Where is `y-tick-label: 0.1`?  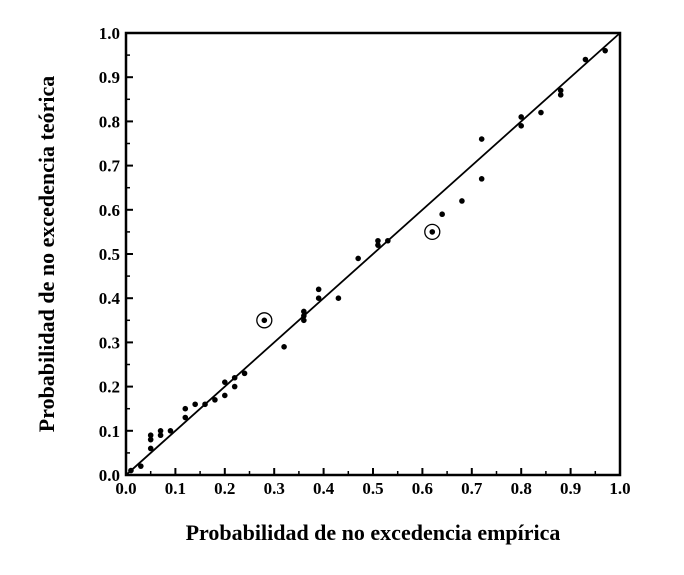
y-tick-label: 0.1 is located at coordinates (109, 431).